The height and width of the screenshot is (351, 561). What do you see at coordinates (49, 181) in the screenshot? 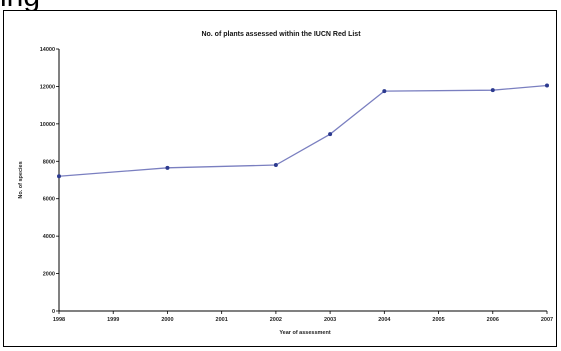
I see `y-axis-ticks: 0 2000 4000 6000 8000 10000 12000 14000` at bounding box center [49, 181].